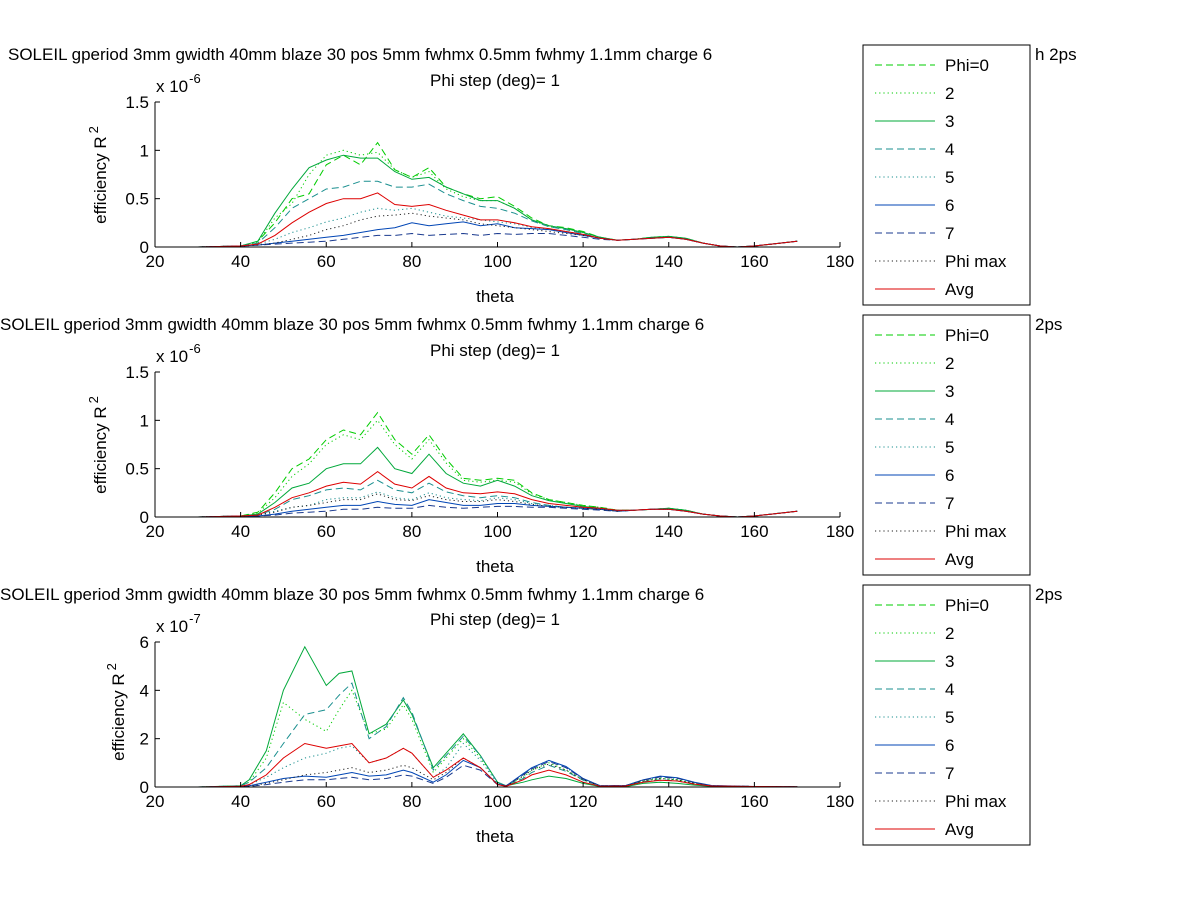  What do you see at coordinates (840, 261) in the screenshot?
I see `panel-1-x-tick-label-9: 180` at bounding box center [840, 261].